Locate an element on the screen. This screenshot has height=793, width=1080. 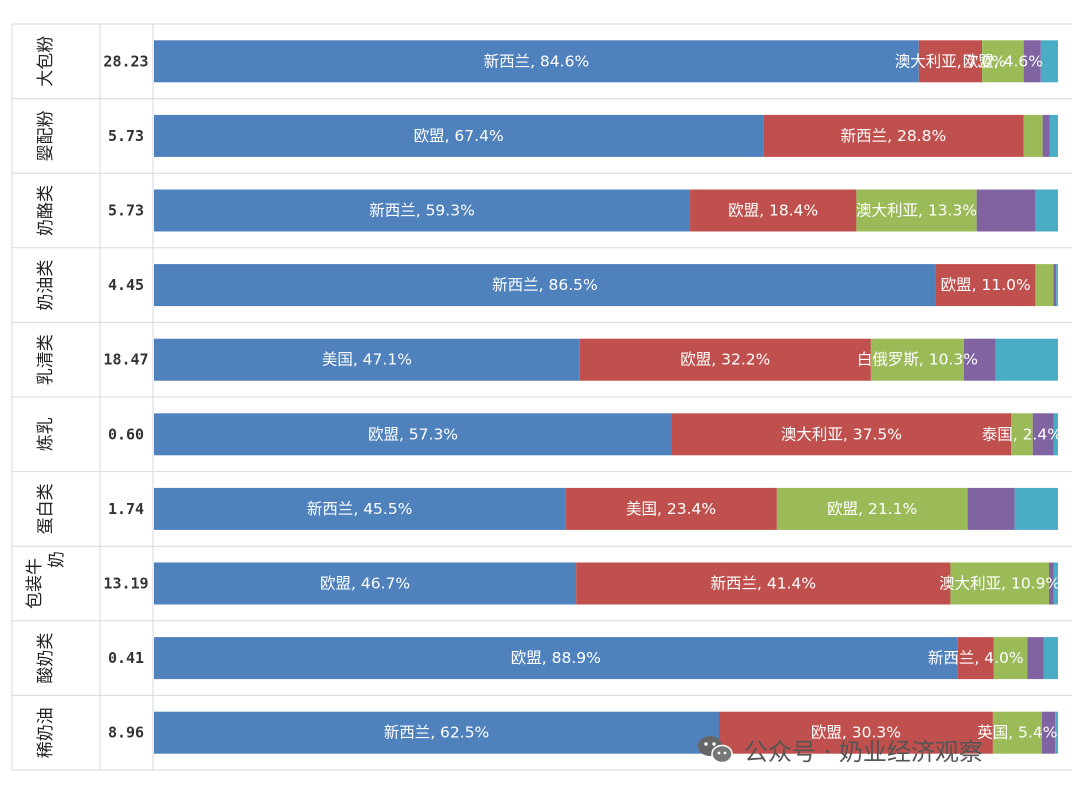
row-category-label: 酸奶类 is located at coordinates (46, 658).